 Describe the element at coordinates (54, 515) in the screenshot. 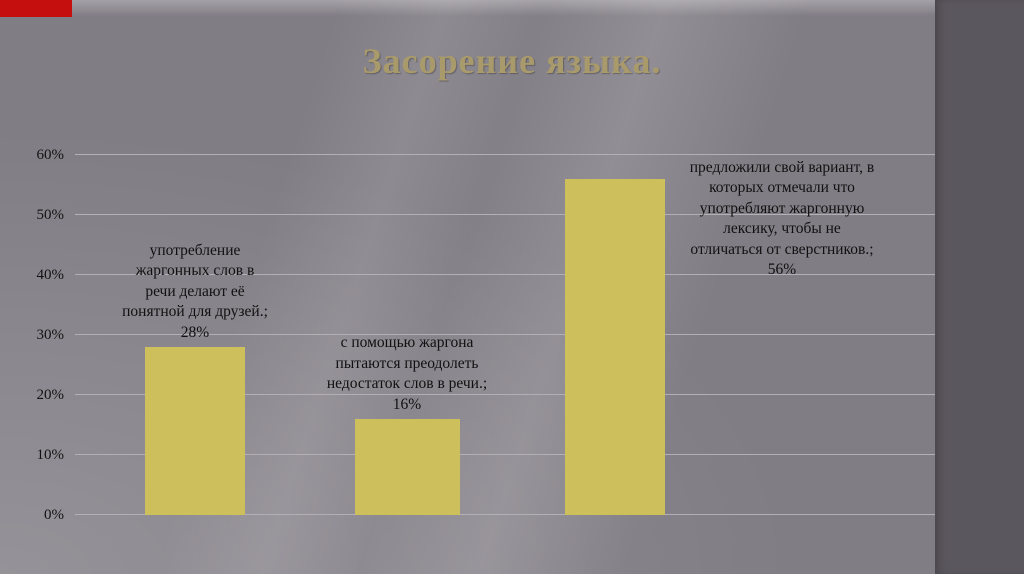

I see `y-tick-label: 0%` at that location.